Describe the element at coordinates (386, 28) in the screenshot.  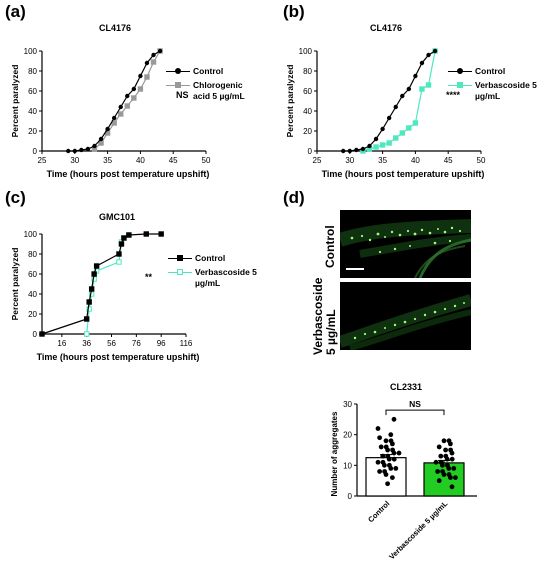
I see `chart-title-b: CL4176` at that location.